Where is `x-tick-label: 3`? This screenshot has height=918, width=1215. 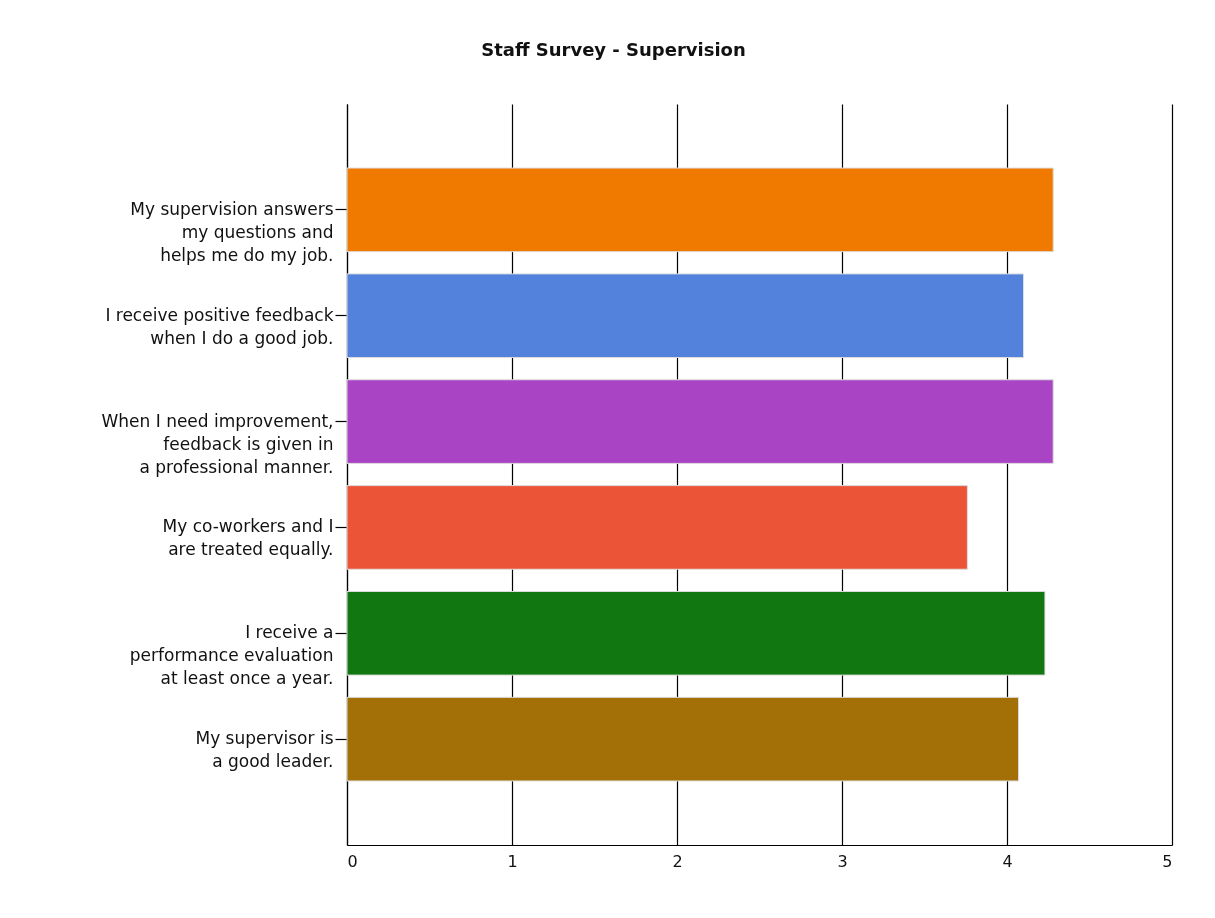 x-tick-label: 3 is located at coordinates (842, 861).